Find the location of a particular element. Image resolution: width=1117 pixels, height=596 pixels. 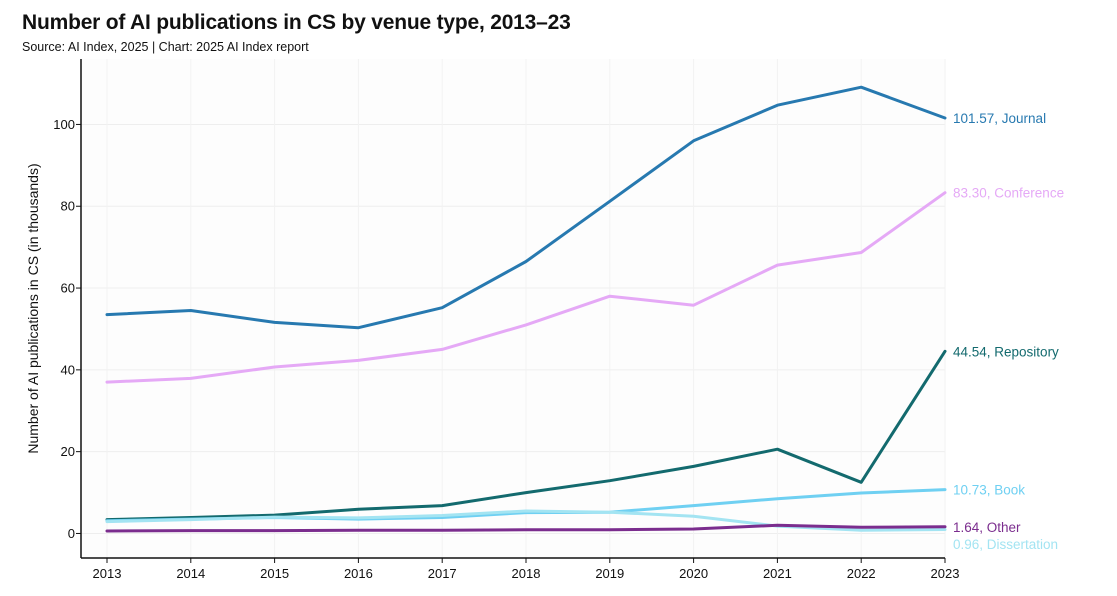

x-tick-label: 2021 is located at coordinates (777, 573).